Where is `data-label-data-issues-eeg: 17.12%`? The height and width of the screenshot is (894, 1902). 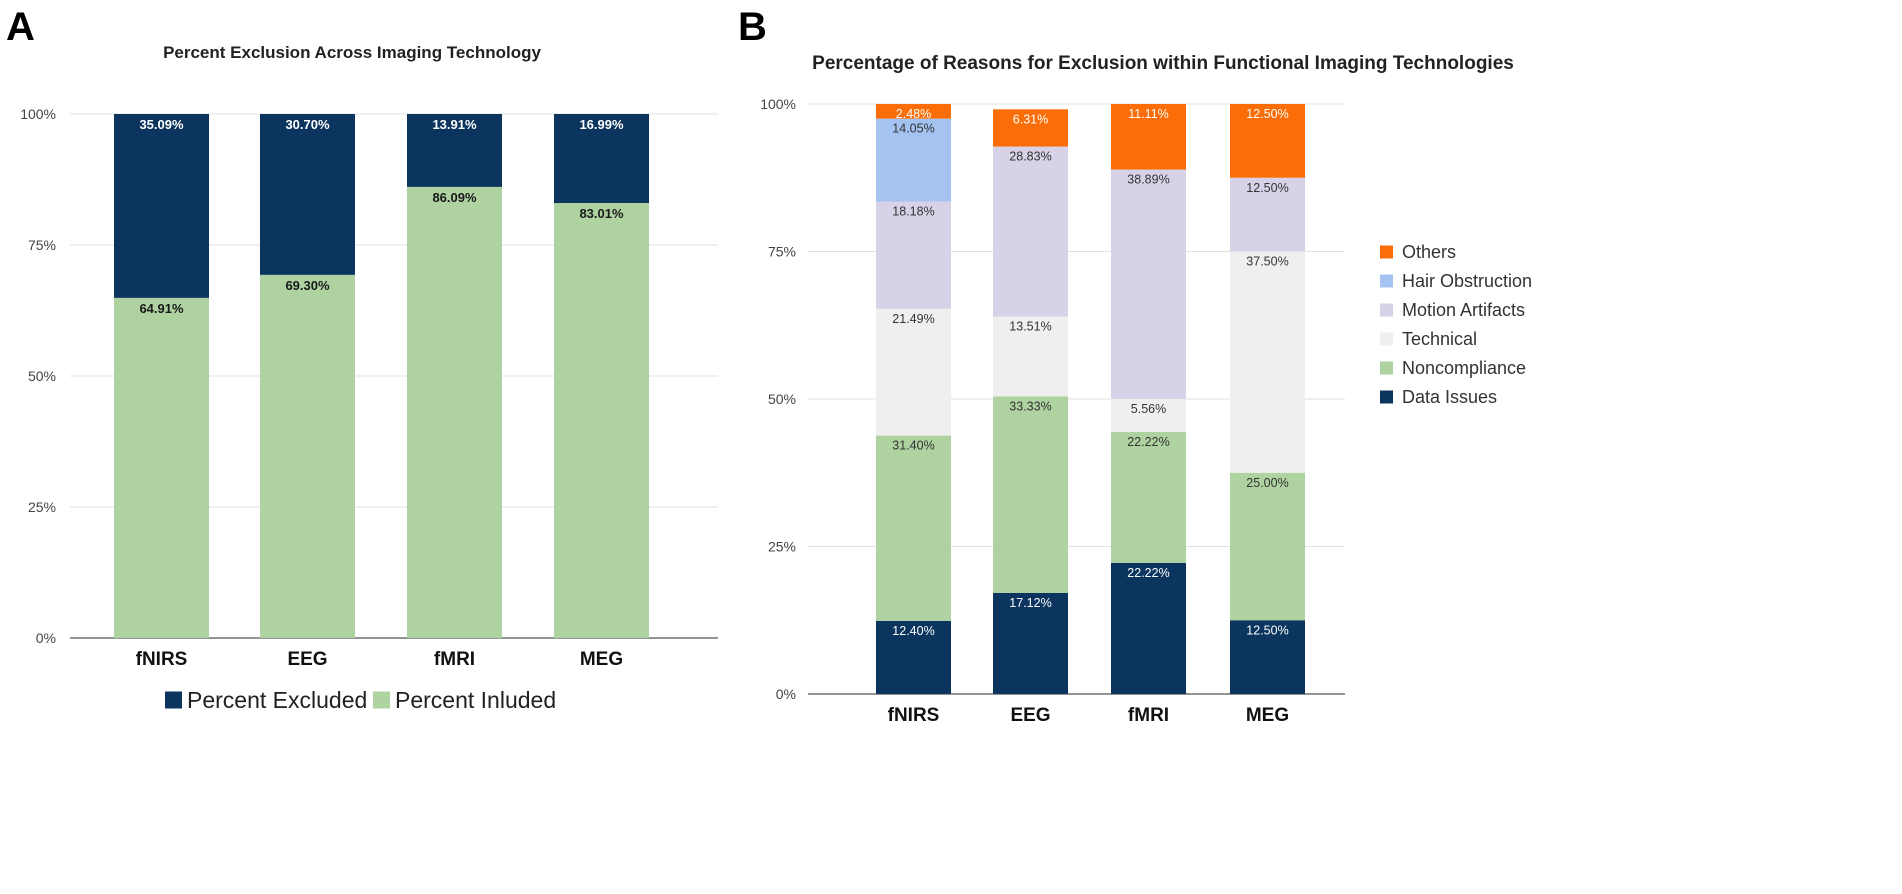
data-label-data-issues-eeg: 17.12% is located at coordinates (1030, 603).